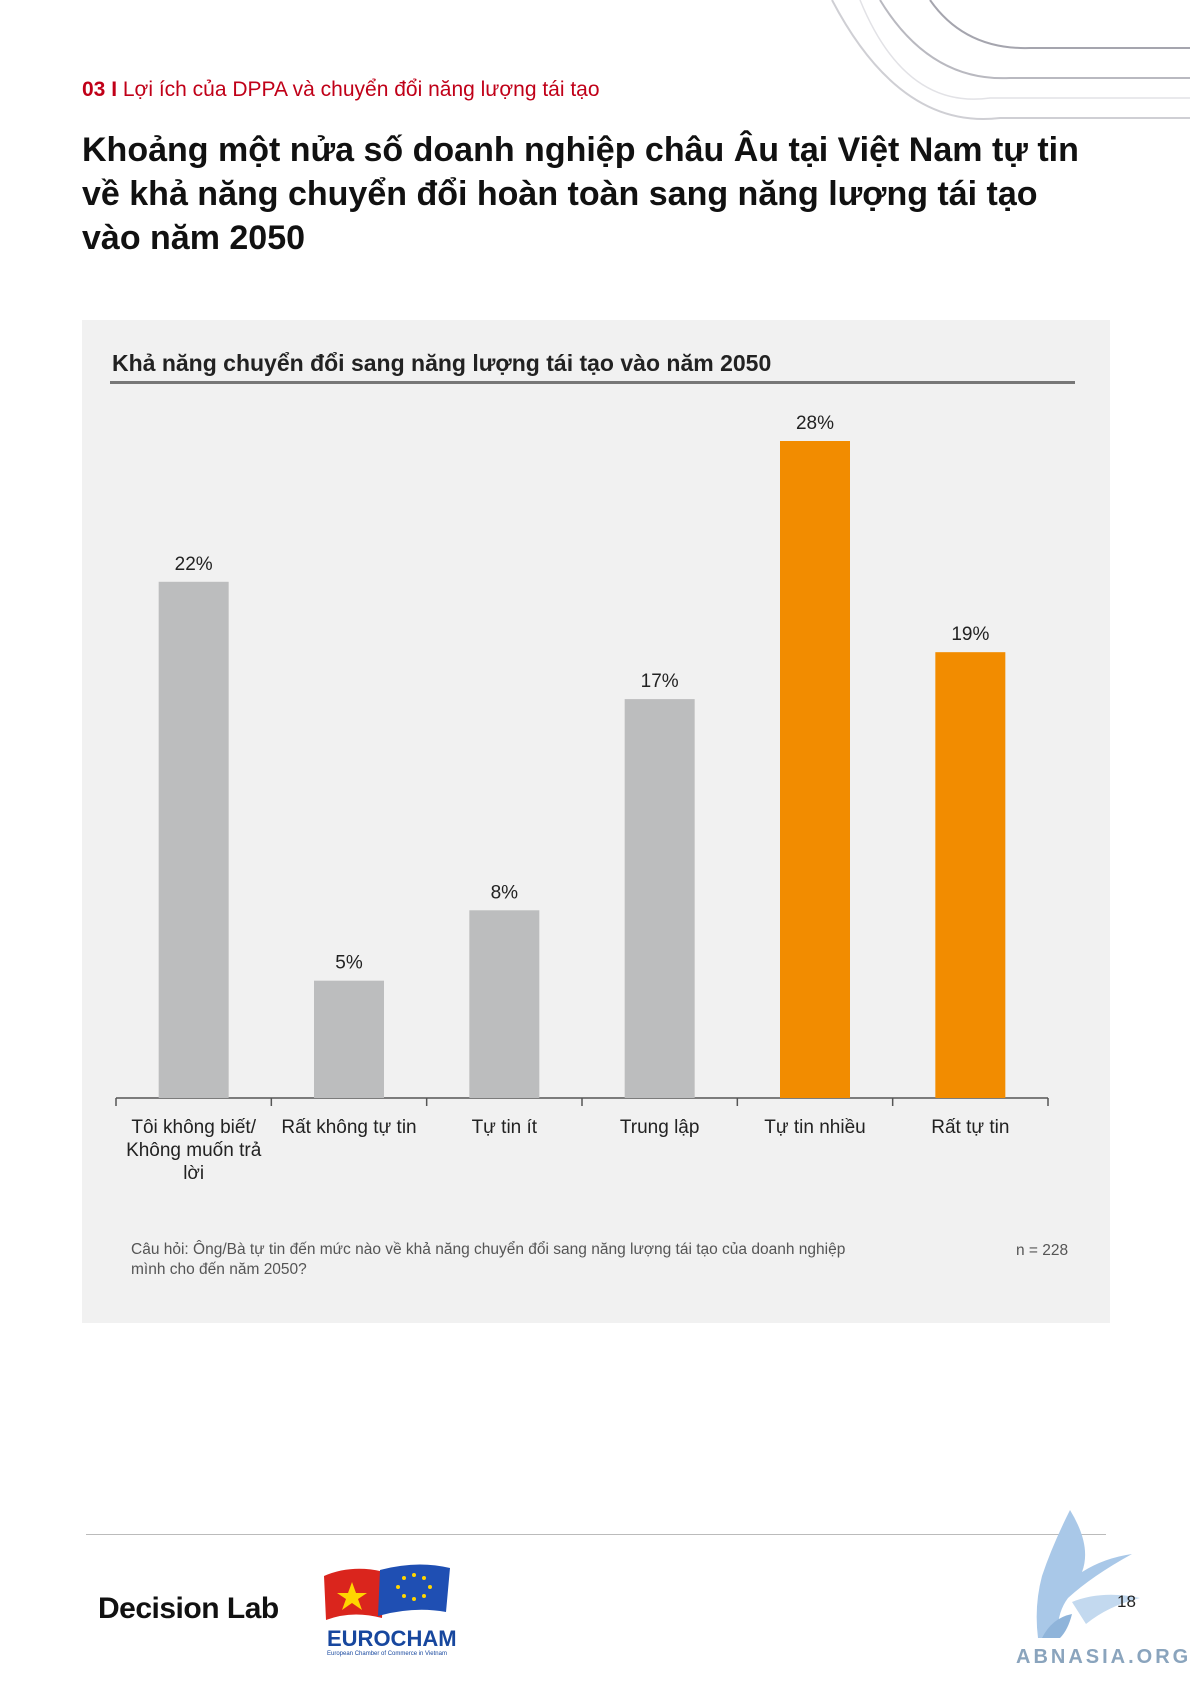  What do you see at coordinates (660, 1127) in the screenshot?
I see `category-label: Trung lập` at bounding box center [660, 1127].